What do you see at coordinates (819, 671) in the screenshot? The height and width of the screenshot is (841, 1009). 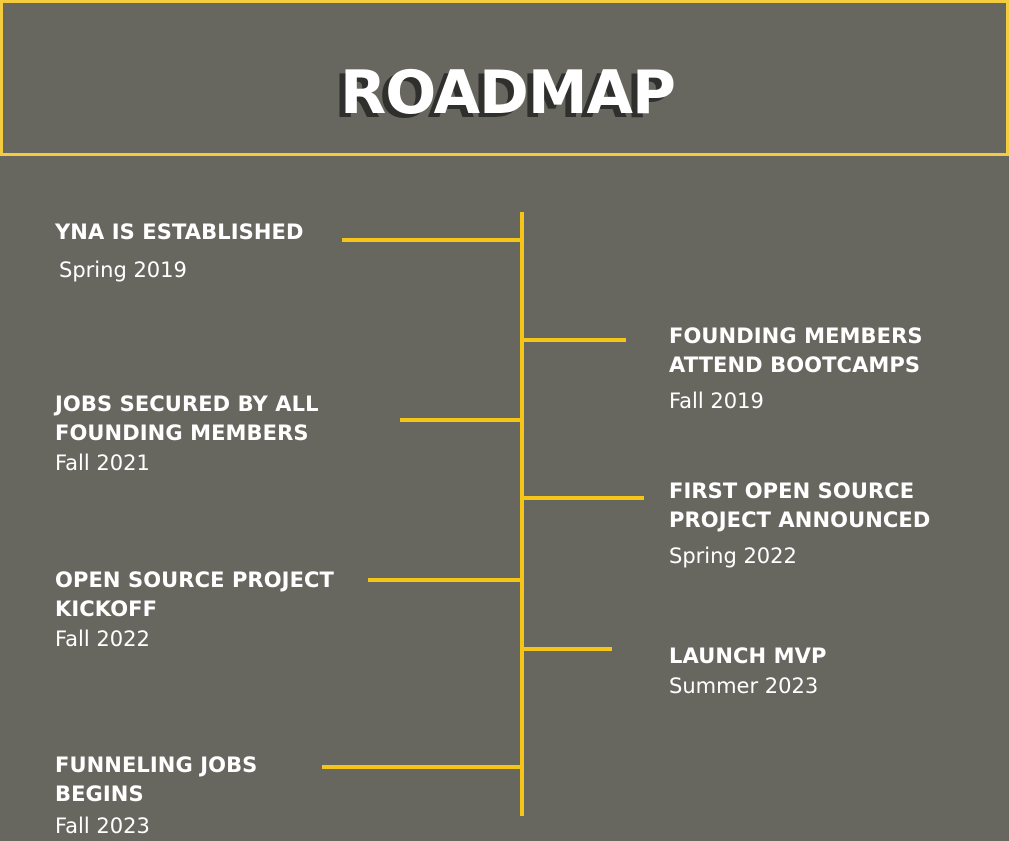 I see `timeline-event: LAUNCH MVP Summer 2023` at bounding box center [819, 671].